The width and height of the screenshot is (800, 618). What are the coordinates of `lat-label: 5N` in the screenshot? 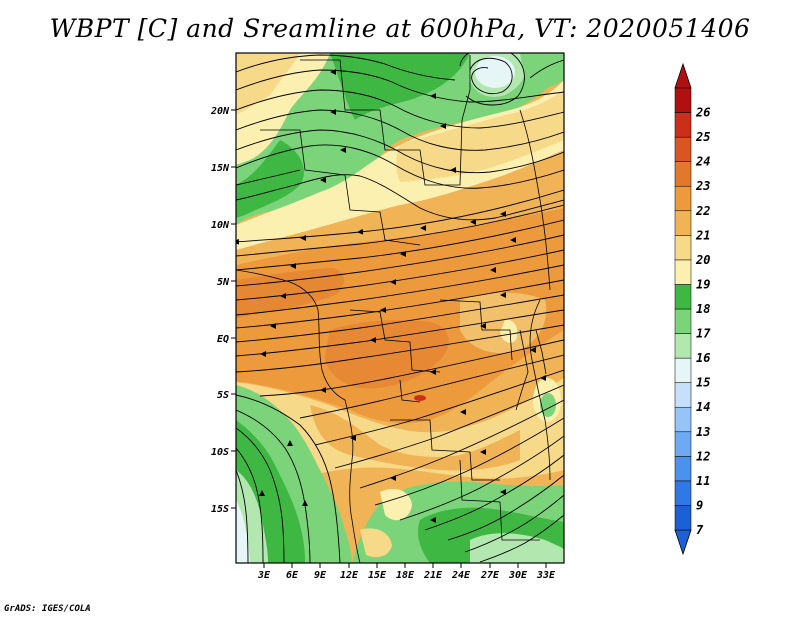 It's located at (223, 282).